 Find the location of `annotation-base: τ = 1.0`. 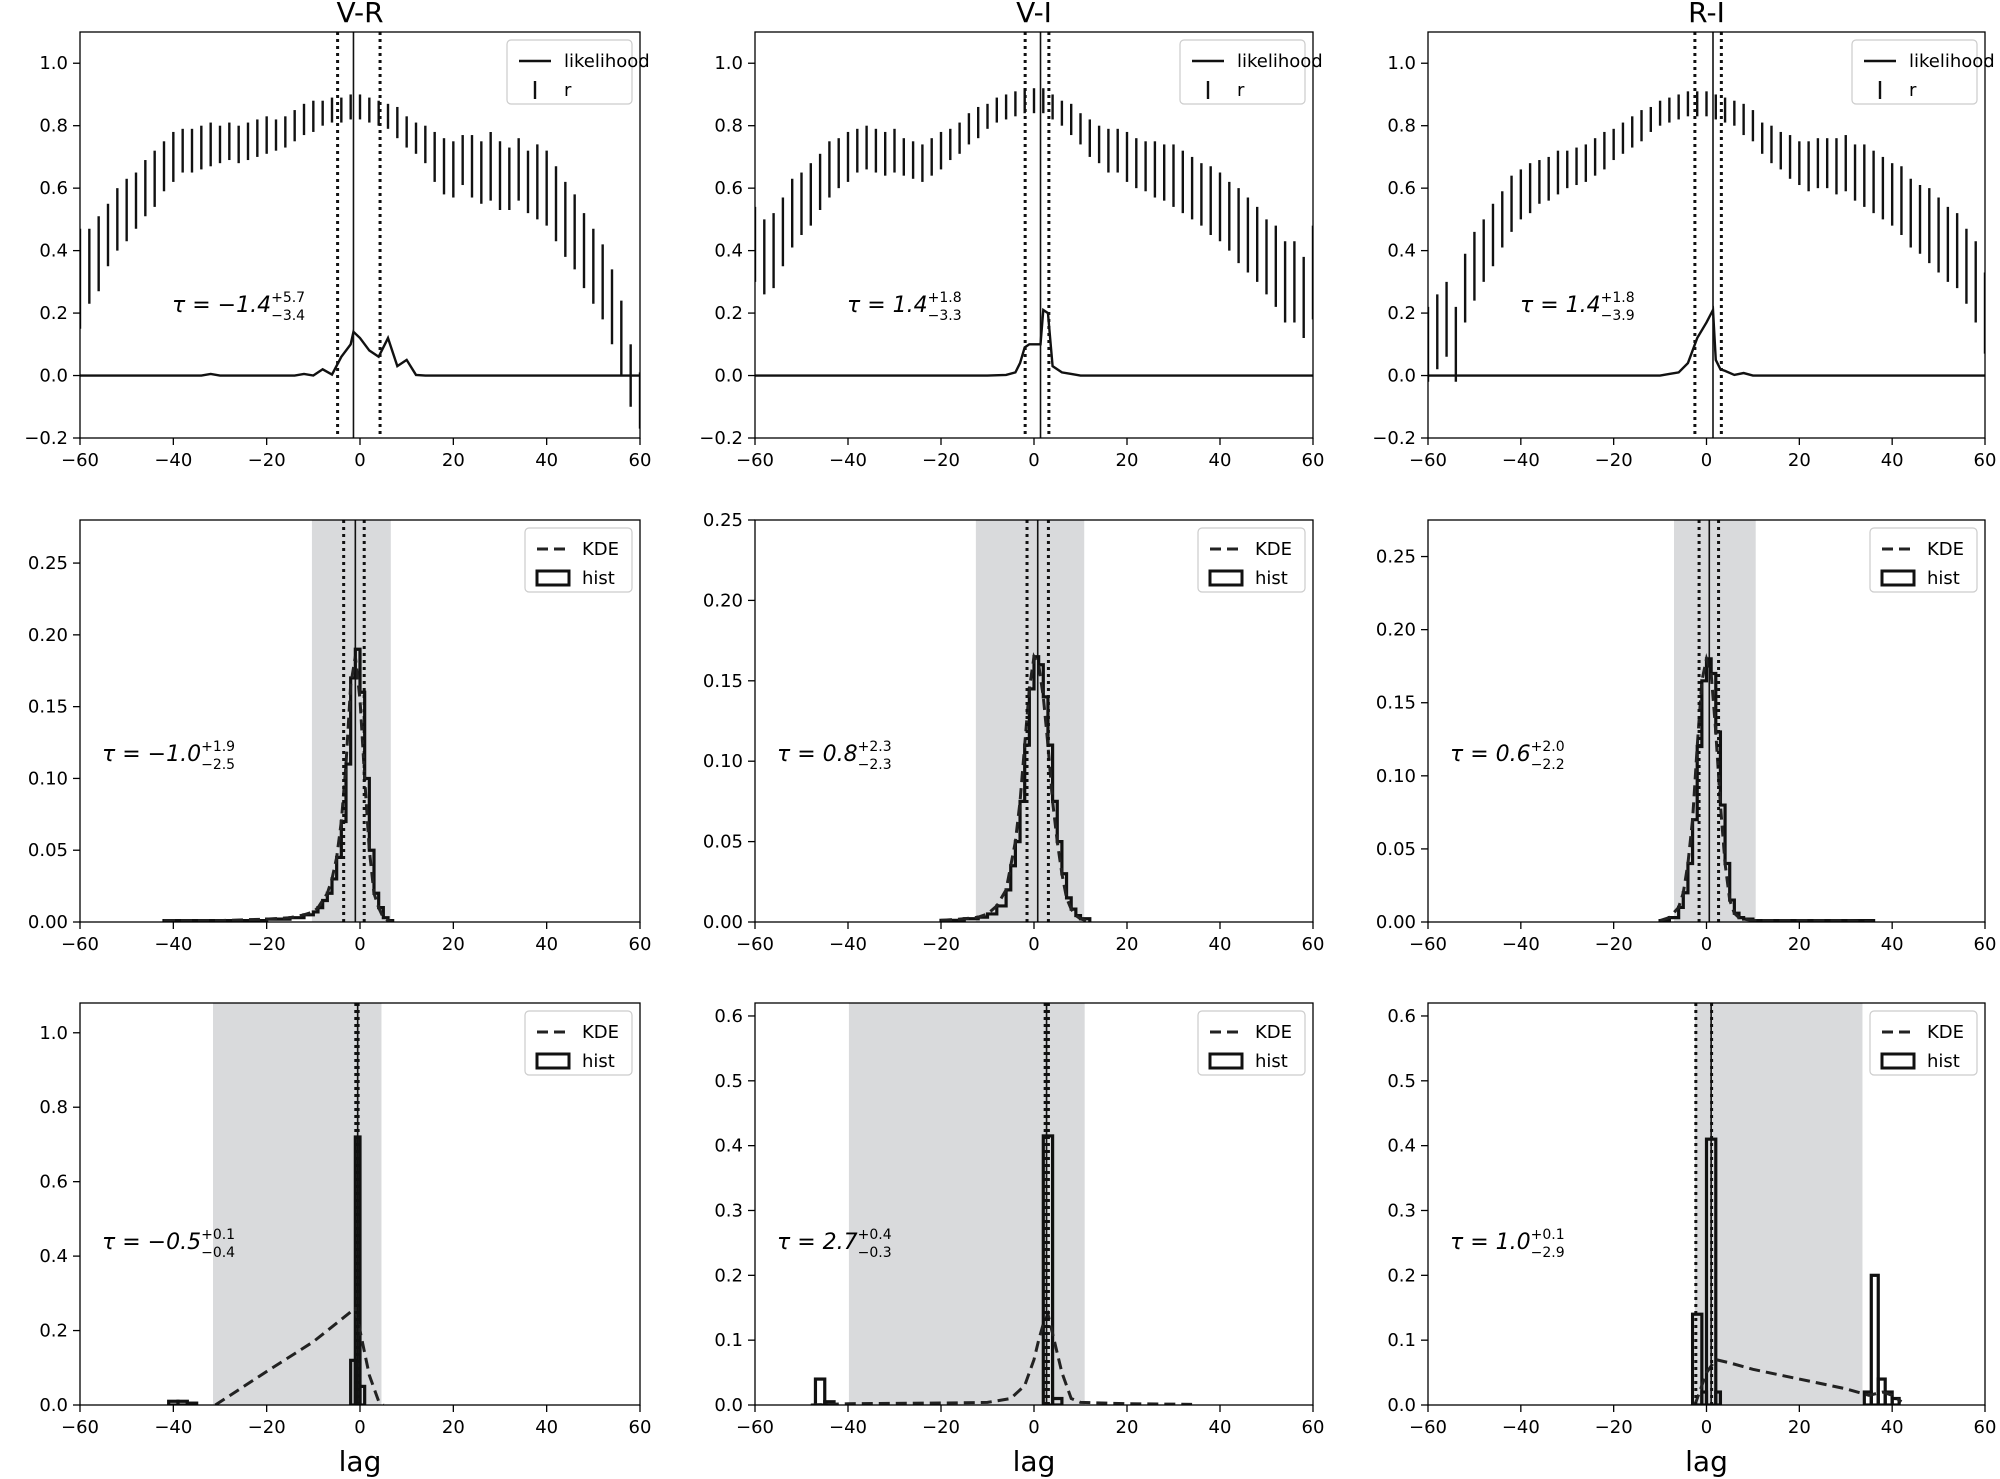

annotation-base: τ = 1.0 is located at coordinates (1490, 1242).